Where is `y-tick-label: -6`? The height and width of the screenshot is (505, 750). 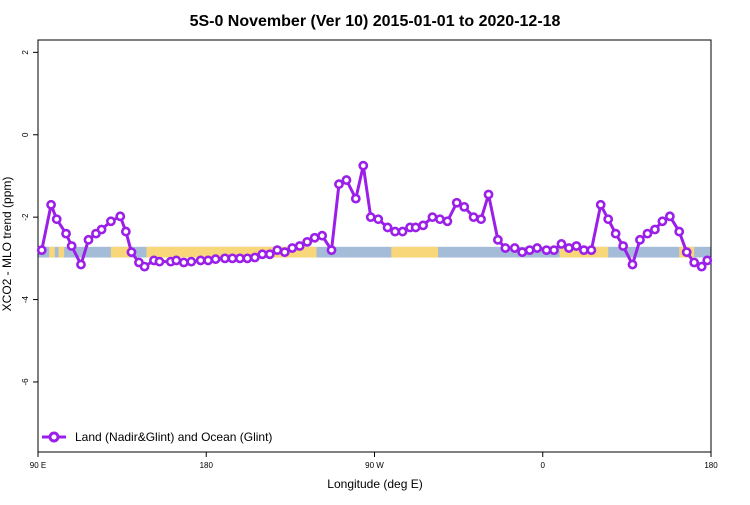
y-tick-label: -6 is located at coordinates (25, 382).